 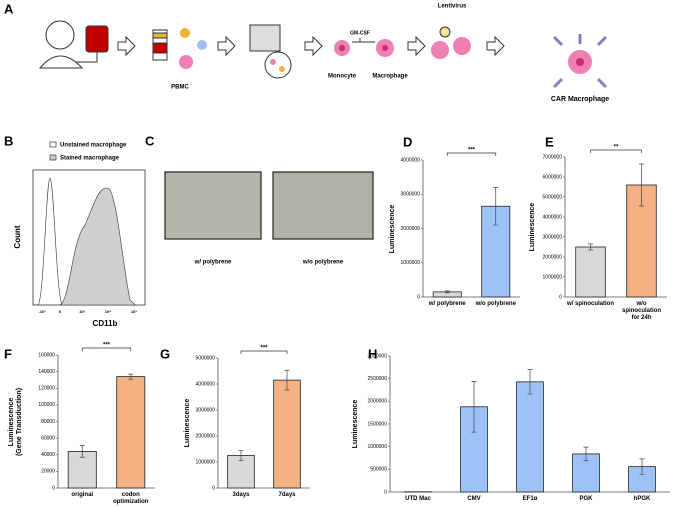 What do you see at coordinates (452, 7) in the screenshot?
I see `step-label: Lentivirus` at bounding box center [452, 7].